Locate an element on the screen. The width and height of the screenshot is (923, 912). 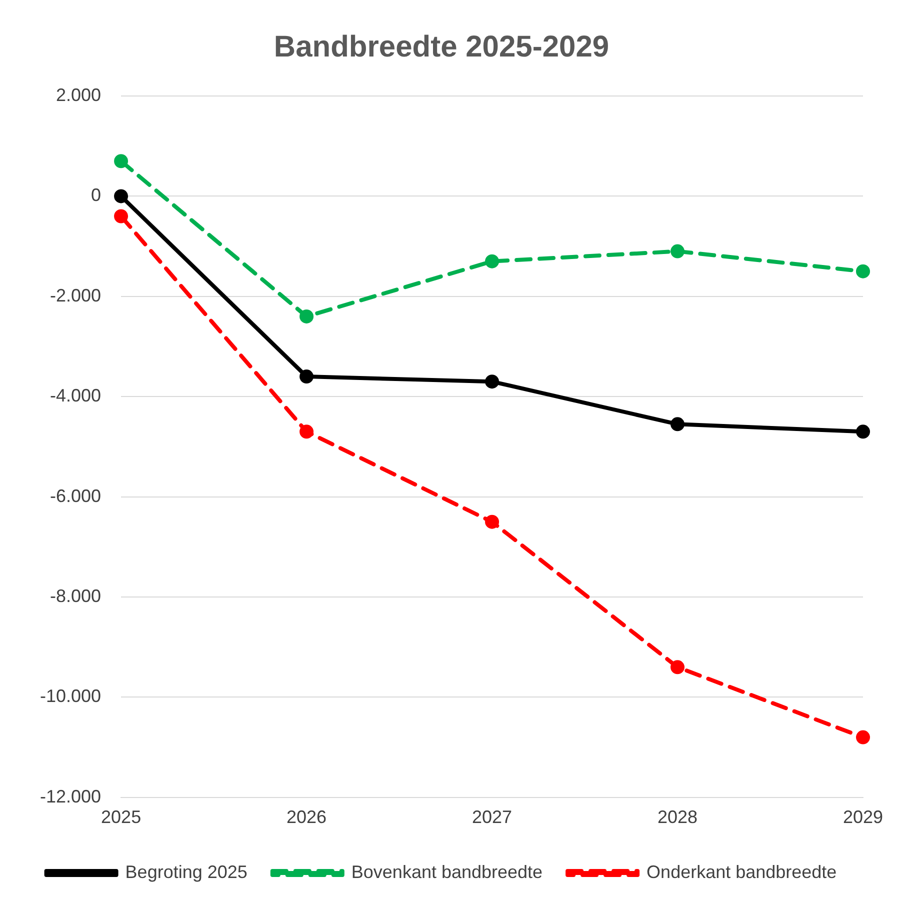
y-tick-label: 0 is located at coordinates (96, 195).